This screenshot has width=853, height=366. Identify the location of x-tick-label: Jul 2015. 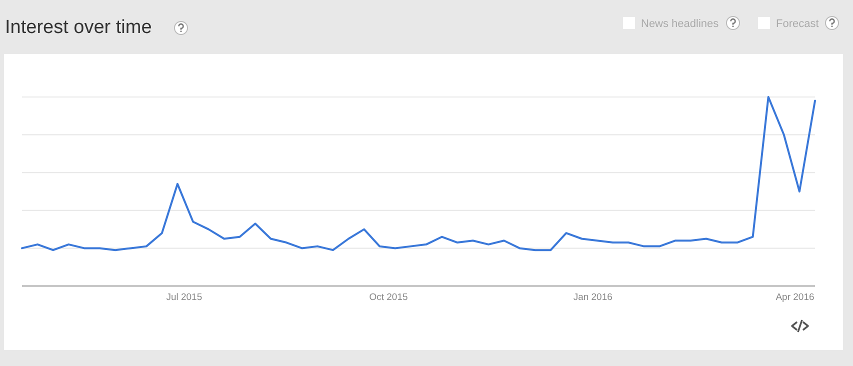
(184, 297).